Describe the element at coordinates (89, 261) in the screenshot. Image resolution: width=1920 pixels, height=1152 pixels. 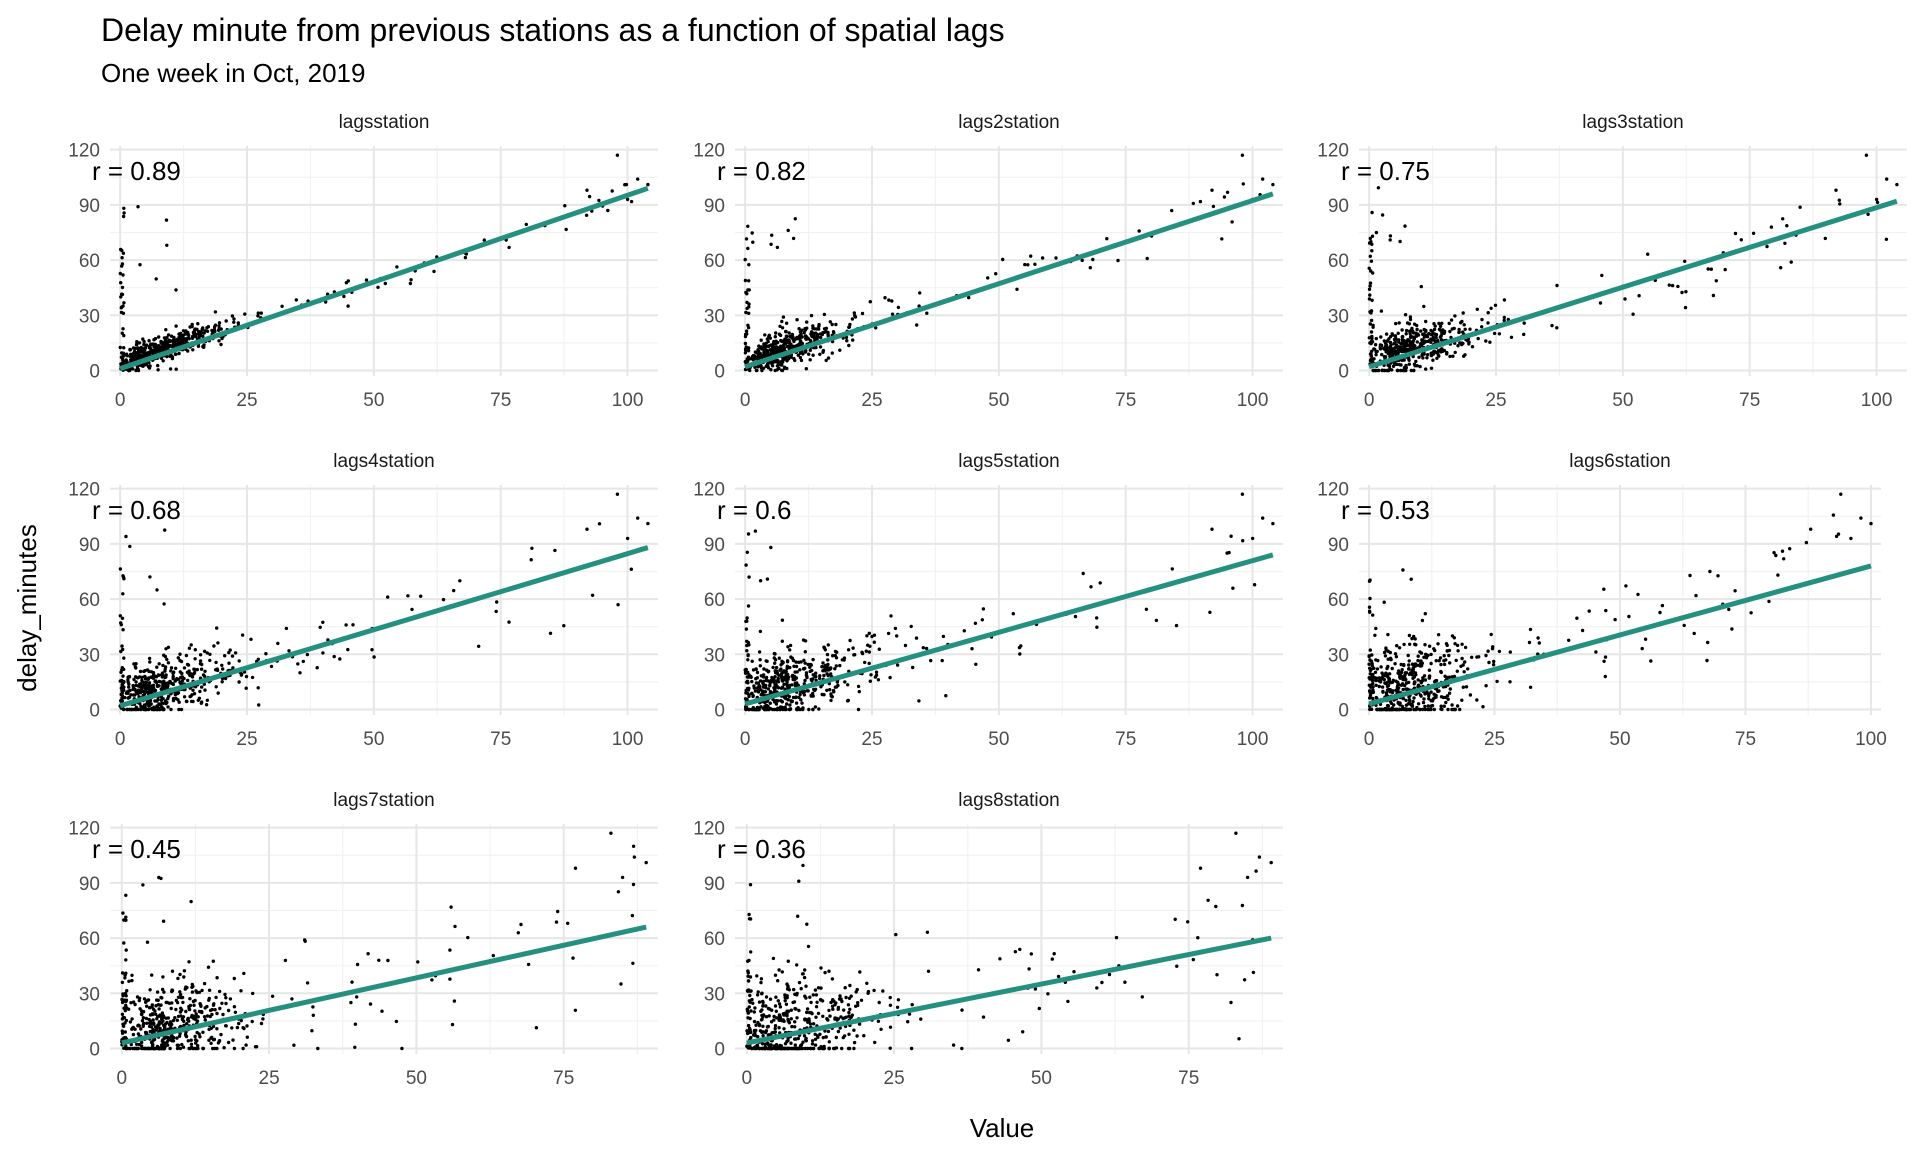
I see `y-tick-label: 60` at that location.